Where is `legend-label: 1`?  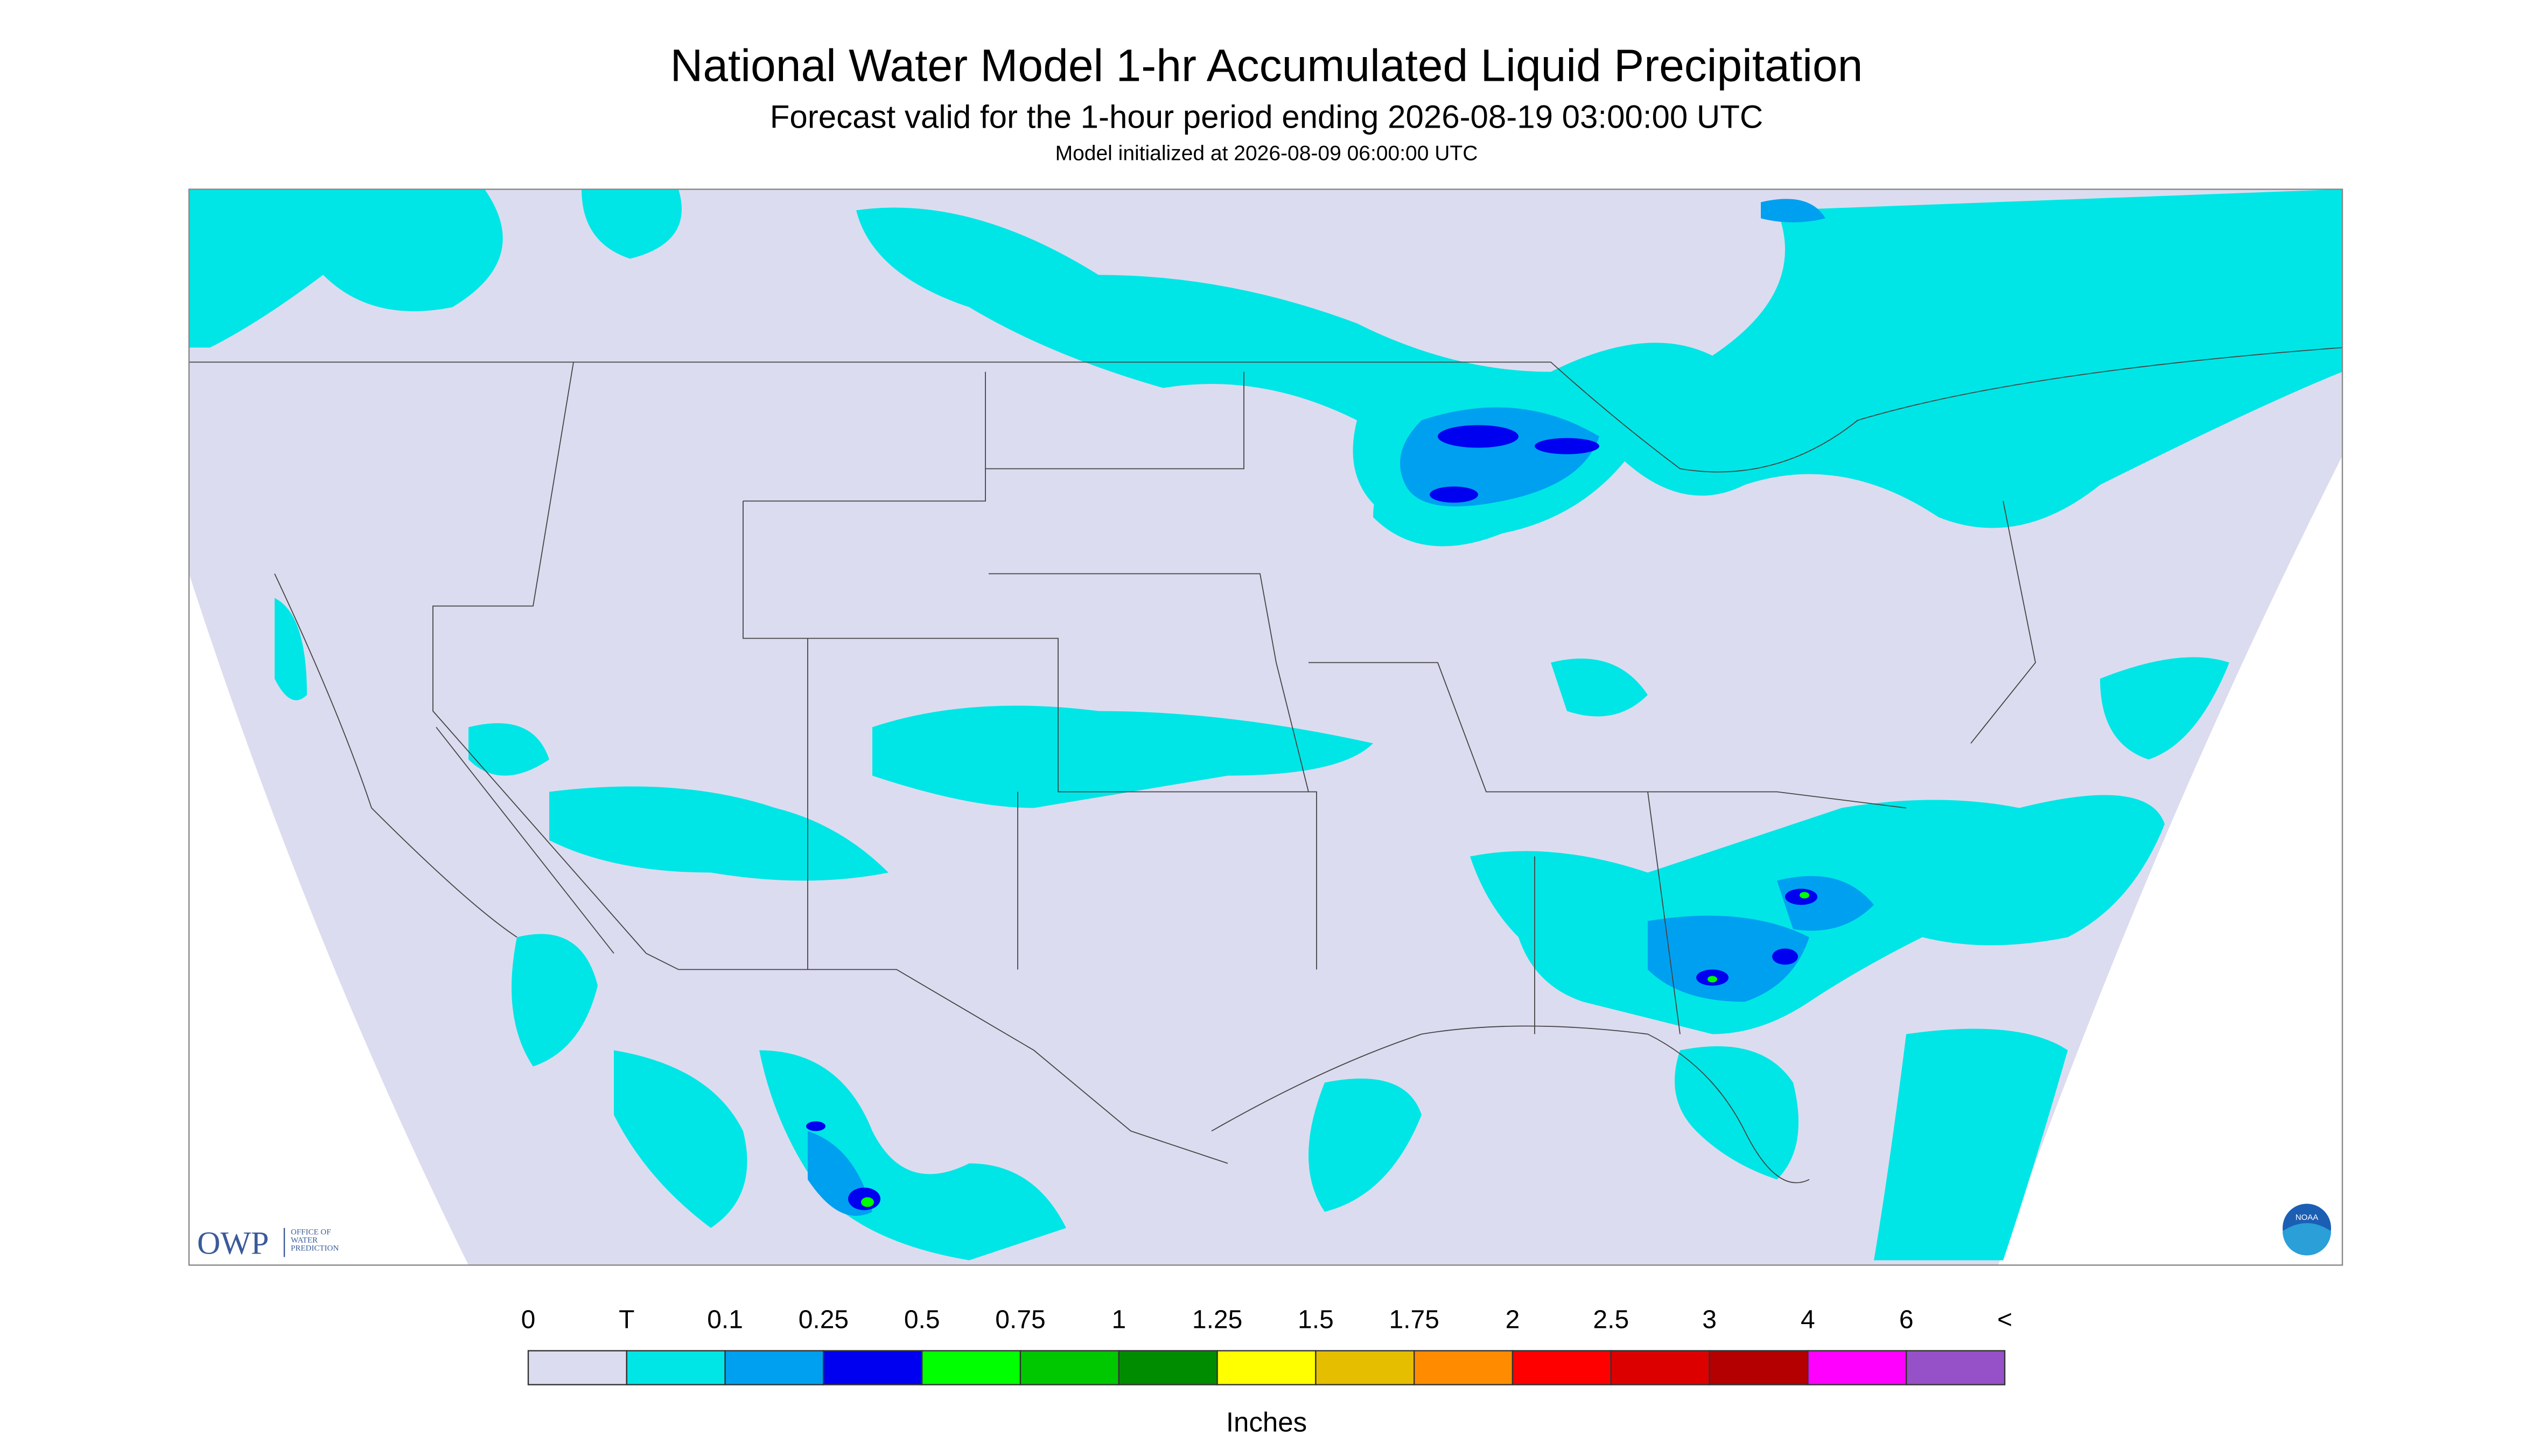
legend-label: 1 is located at coordinates (1119, 1320).